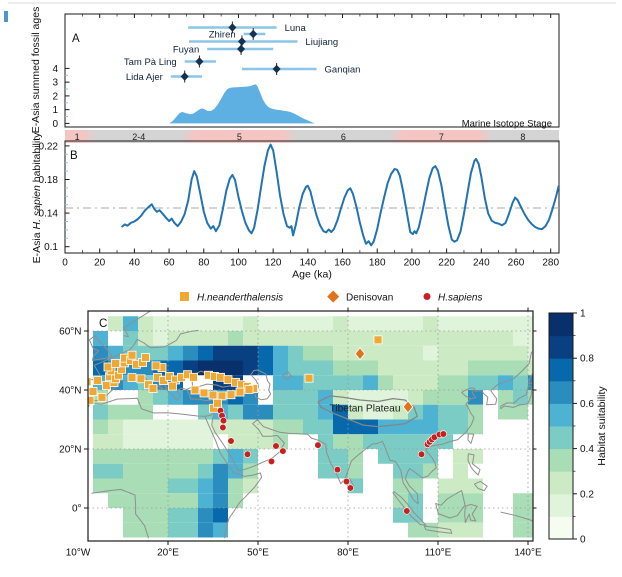 This screenshot has width=622, height=577. What do you see at coordinates (6, 16) in the screenshot?
I see `screenshot-caret-artifact` at bounding box center [6, 16].